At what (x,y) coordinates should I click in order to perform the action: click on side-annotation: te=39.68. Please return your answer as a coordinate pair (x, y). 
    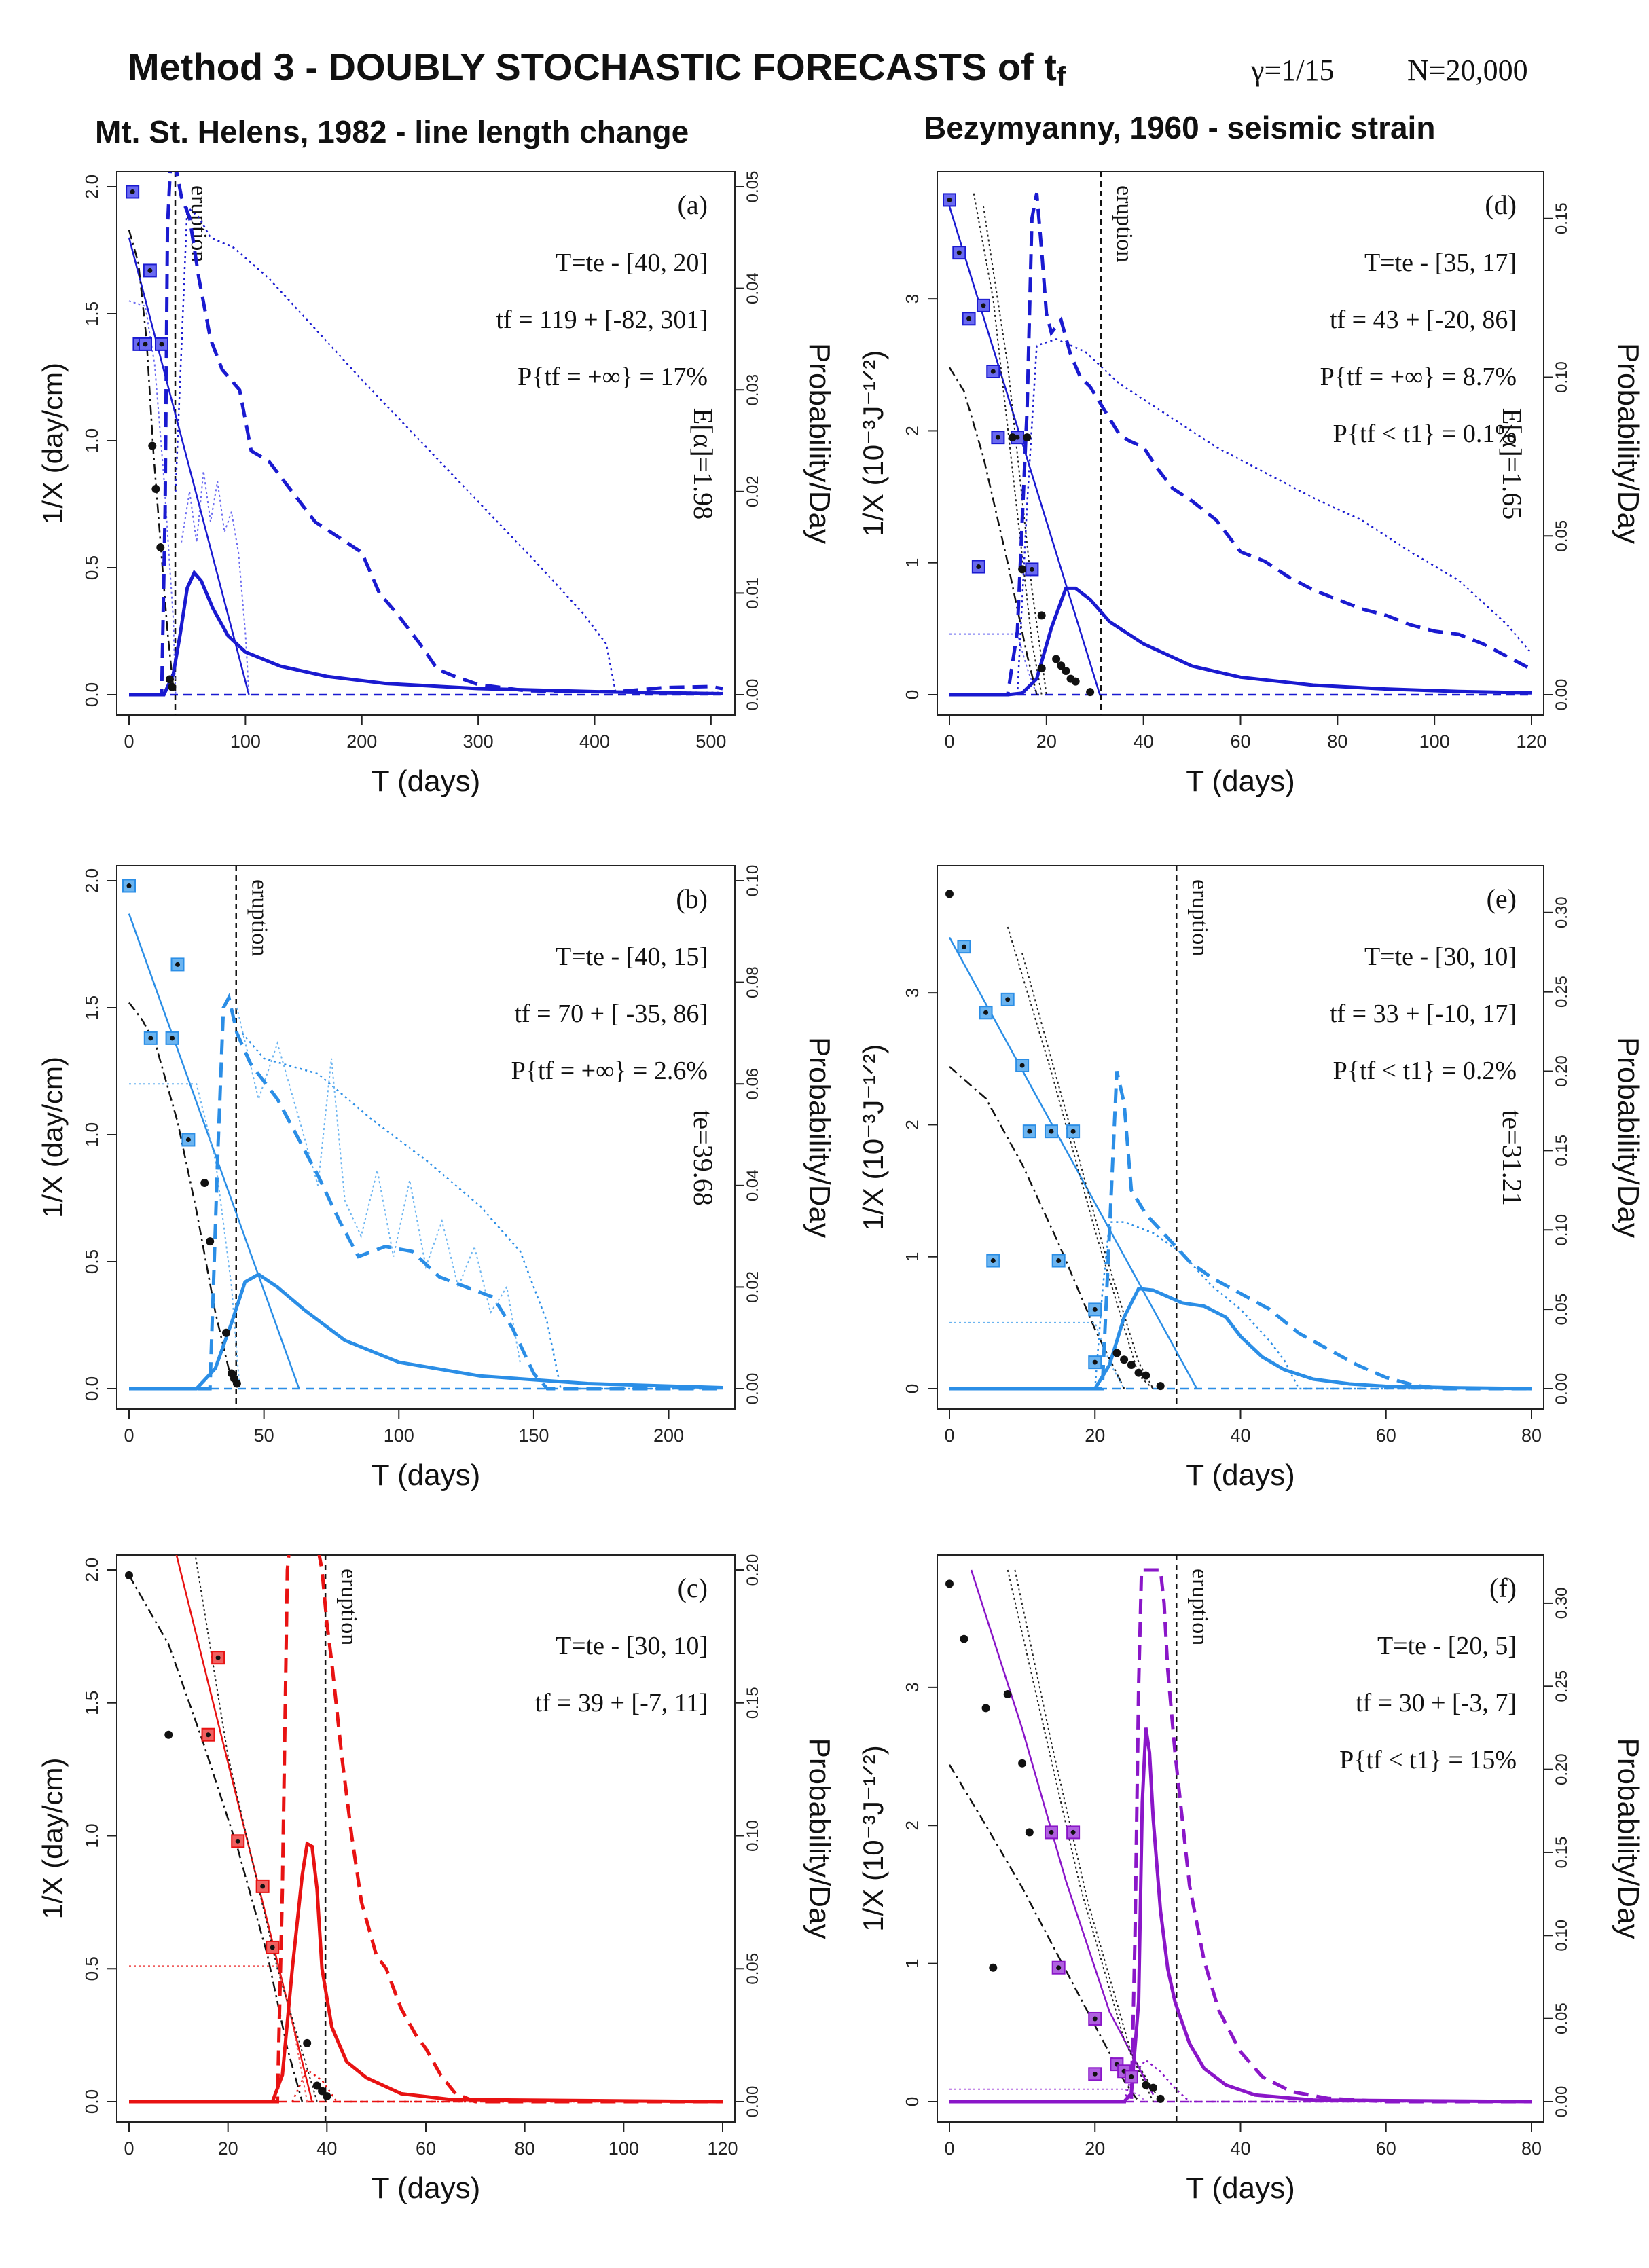
    Looking at the image, I should click on (703, 1157).